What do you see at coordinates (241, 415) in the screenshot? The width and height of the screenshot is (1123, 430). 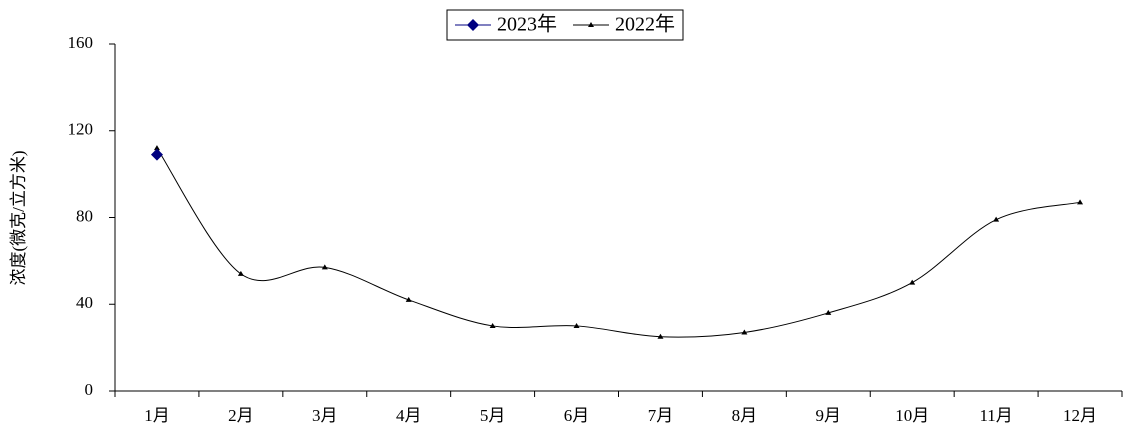 I see `x-tick-label: 2月` at bounding box center [241, 415].